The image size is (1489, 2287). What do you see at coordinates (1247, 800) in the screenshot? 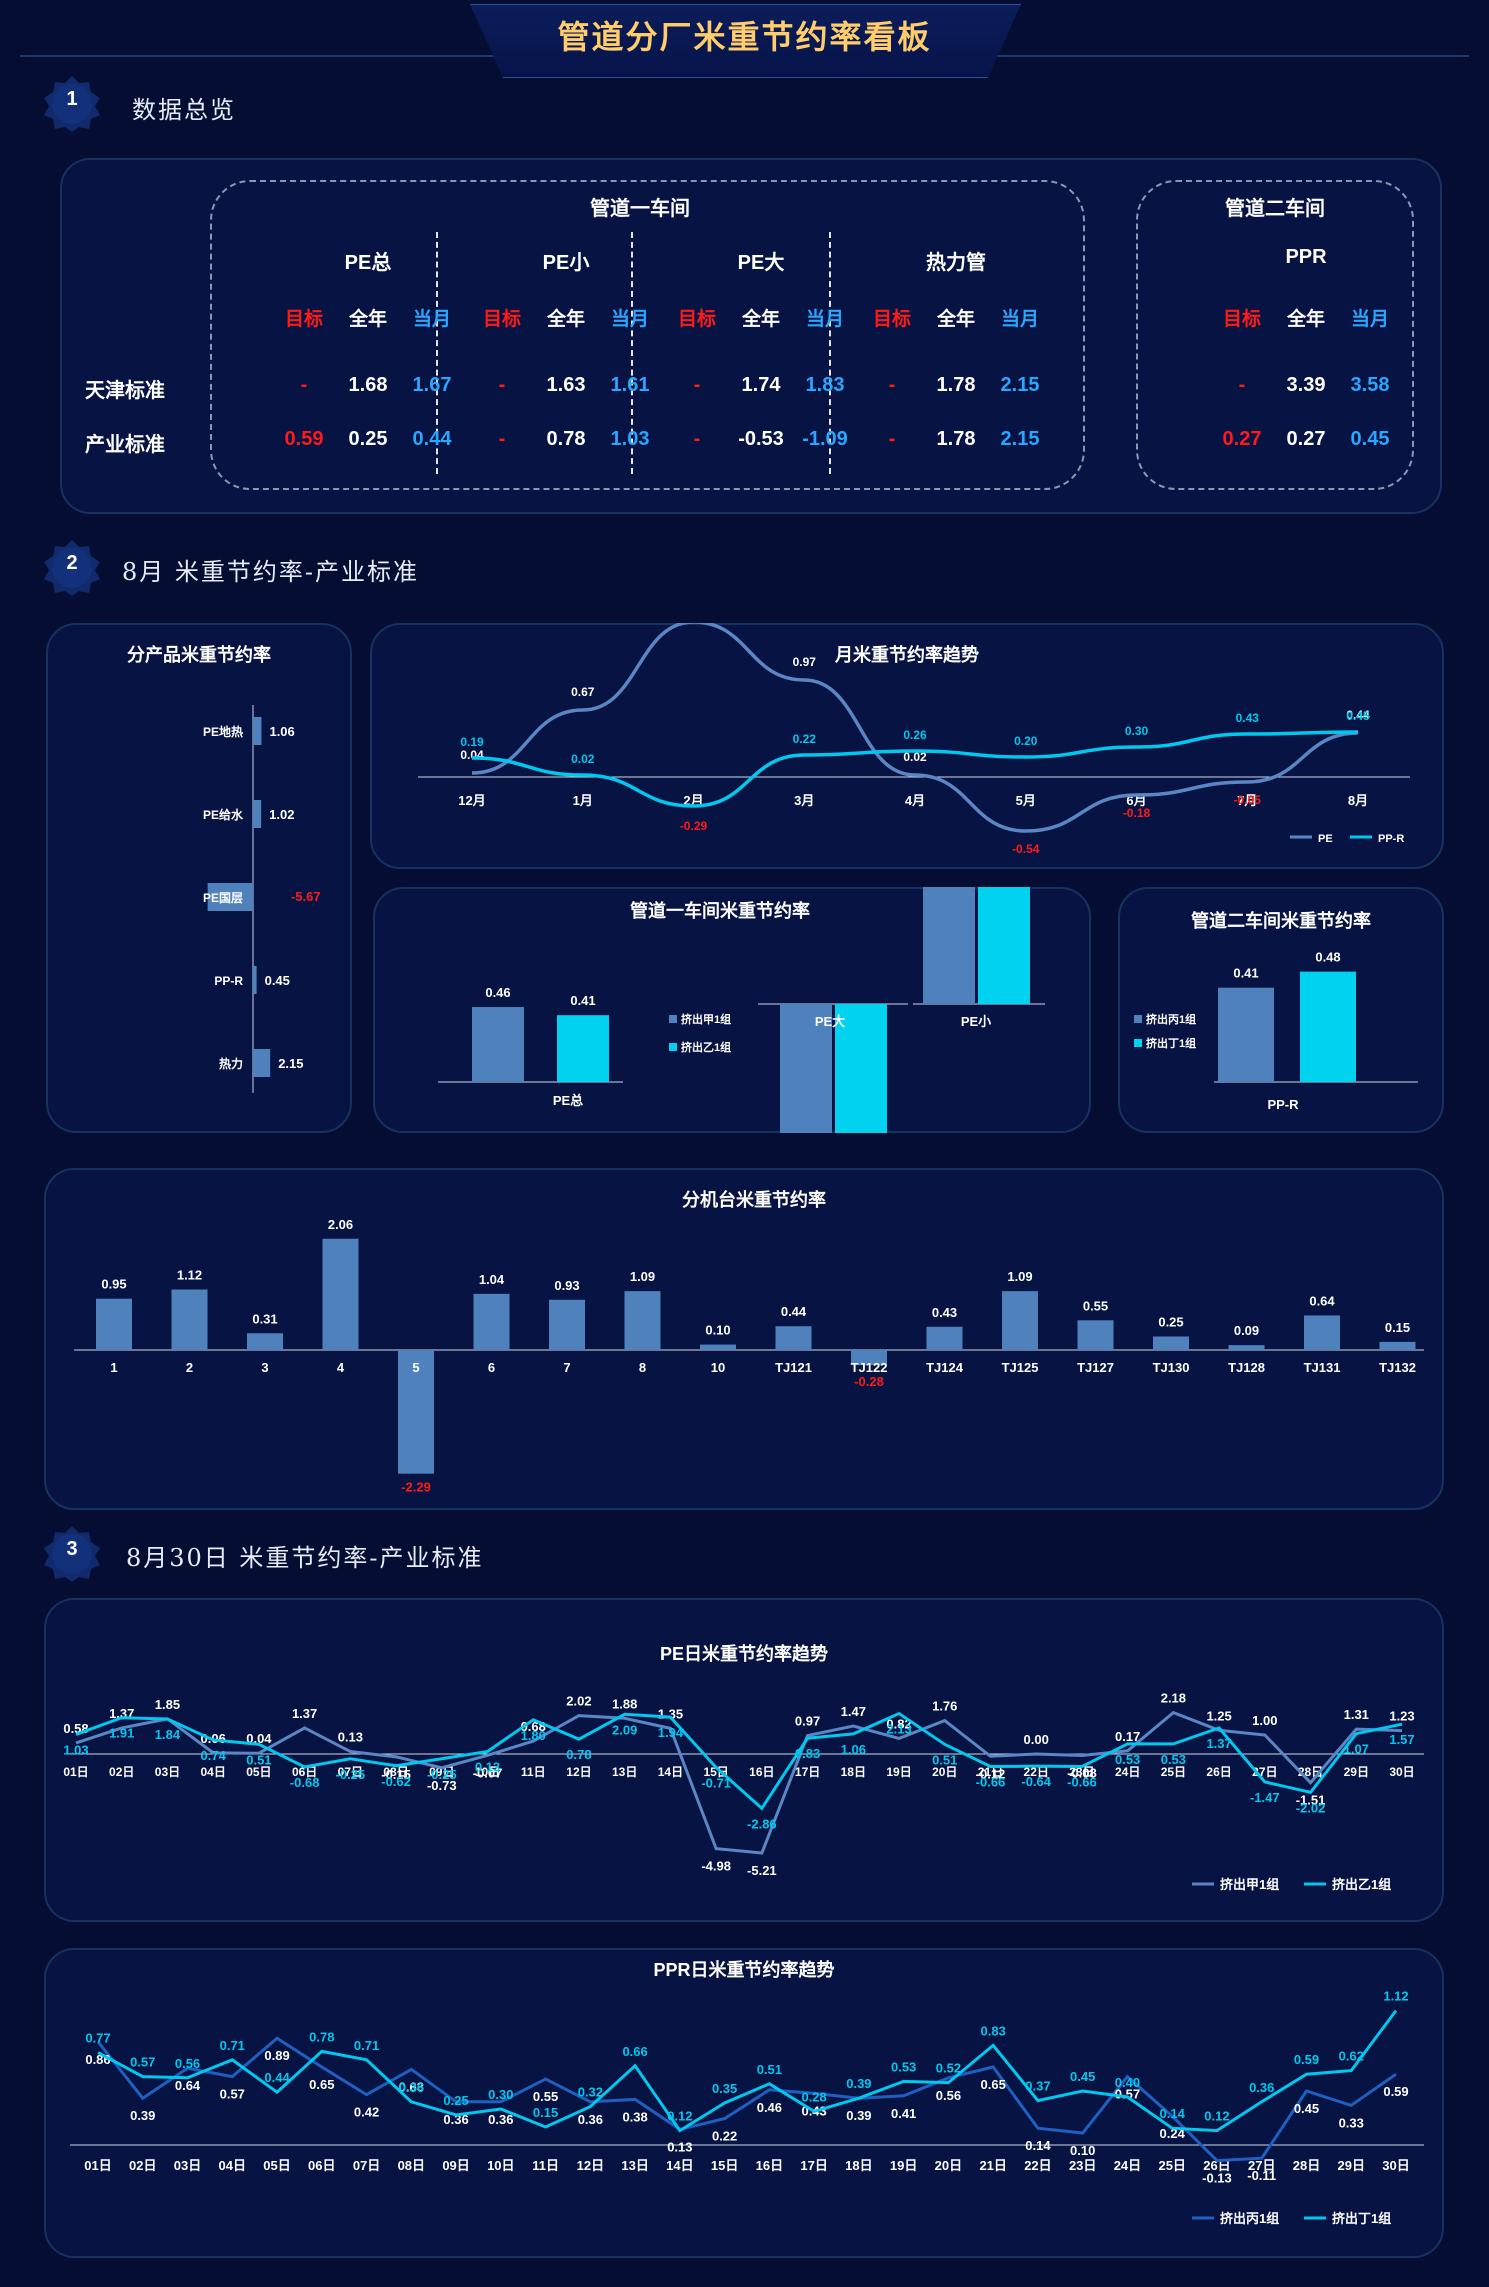
I see `x-tick-label: 7月` at bounding box center [1247, 800].